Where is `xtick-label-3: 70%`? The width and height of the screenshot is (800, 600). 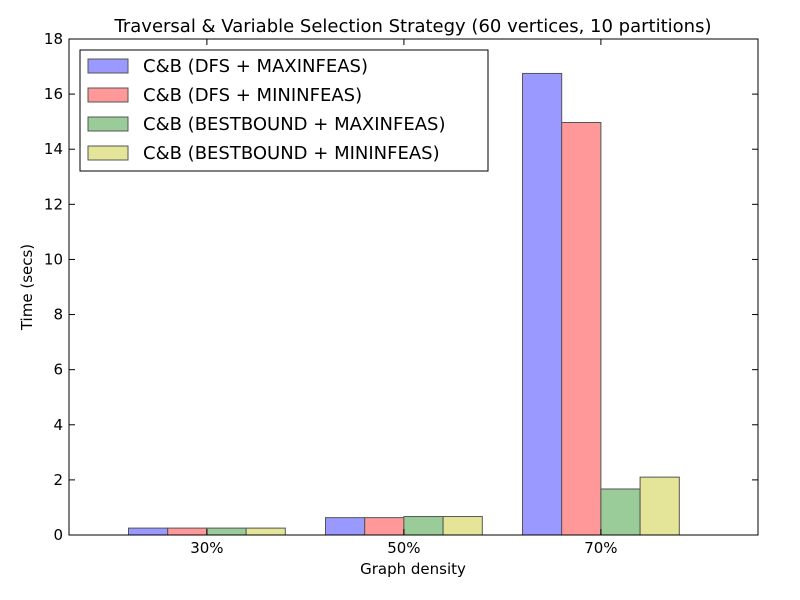 xtick-label-3: 70% is located at coordinates (600, 548).